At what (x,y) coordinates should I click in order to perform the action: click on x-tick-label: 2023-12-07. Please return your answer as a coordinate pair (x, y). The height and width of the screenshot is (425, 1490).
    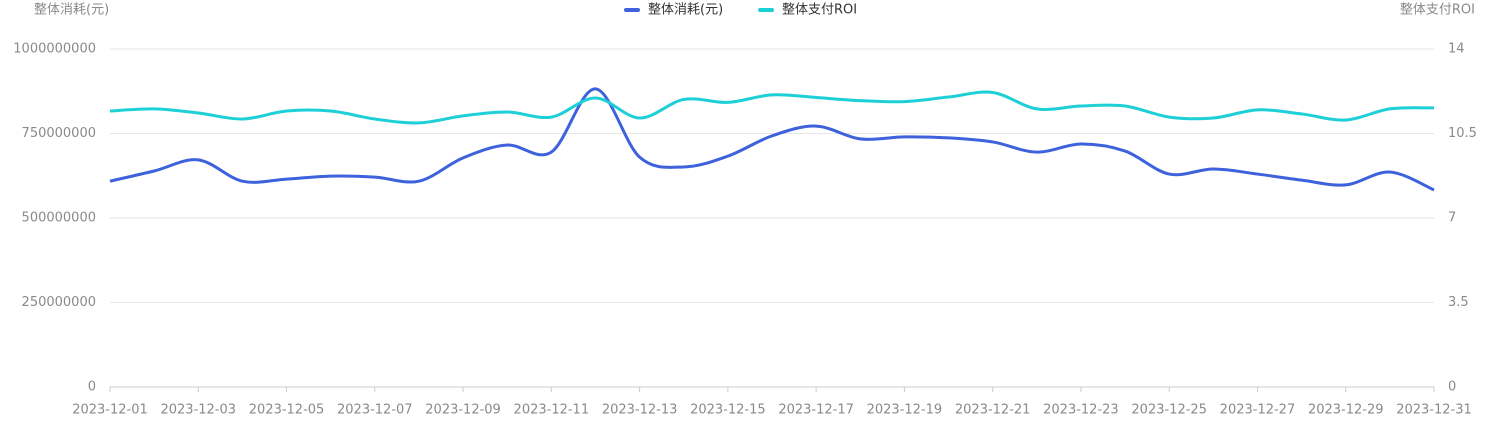
    Looking at the image, I should click on (375, 410).